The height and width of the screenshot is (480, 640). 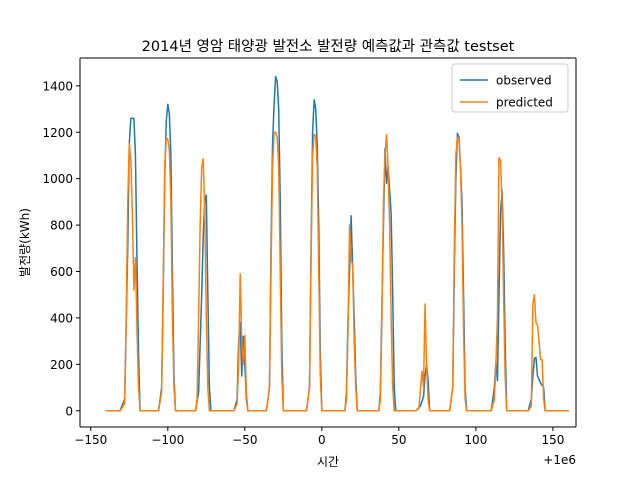 I want to click on x-tick-label: 100, so click(x=475, y=440).